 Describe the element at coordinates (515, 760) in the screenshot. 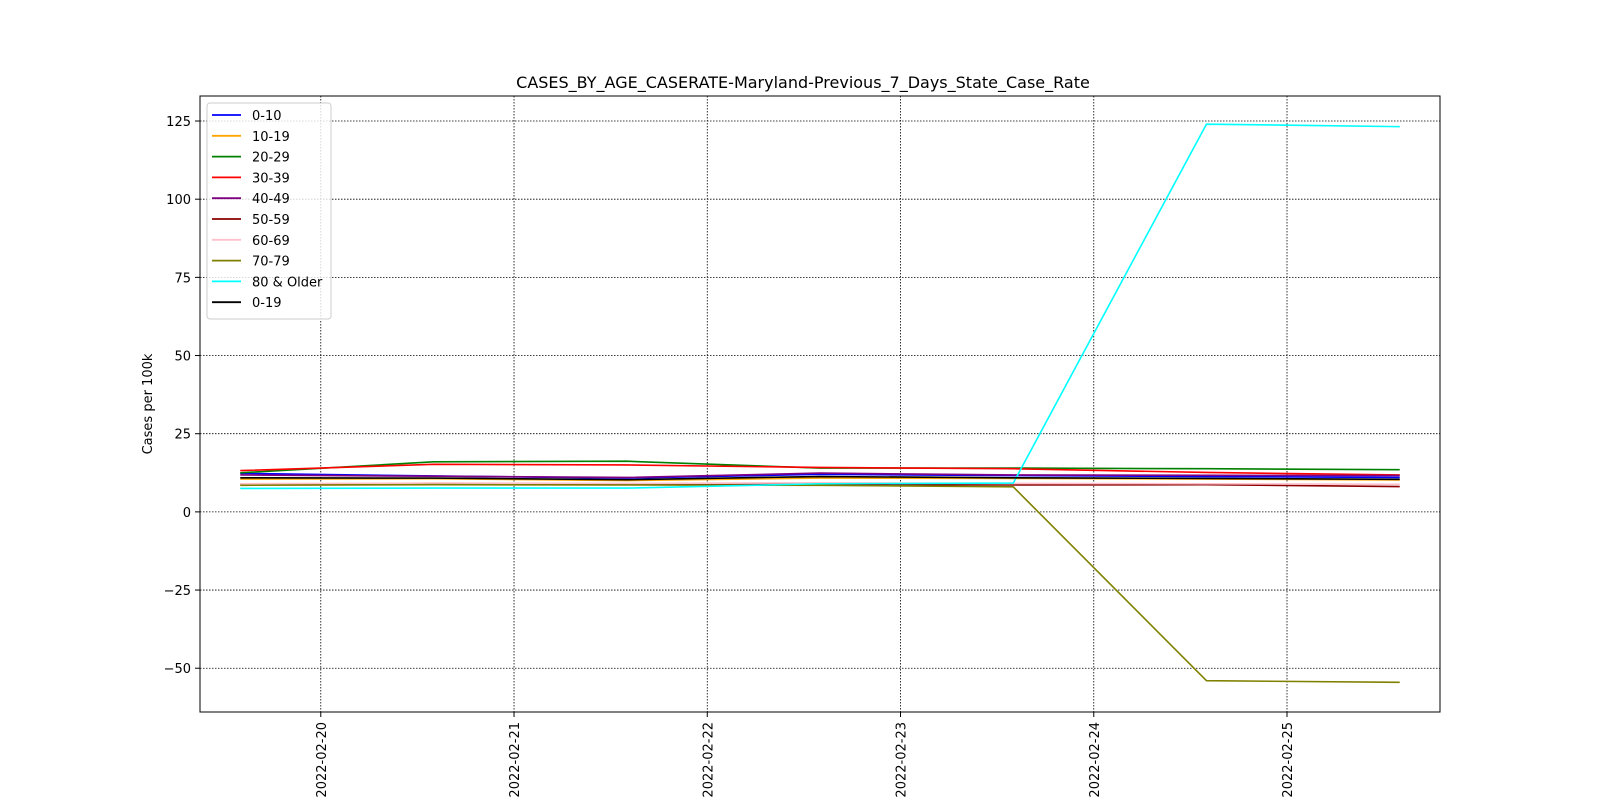

I see `x-tick-label: 2022-02-21` at that location.